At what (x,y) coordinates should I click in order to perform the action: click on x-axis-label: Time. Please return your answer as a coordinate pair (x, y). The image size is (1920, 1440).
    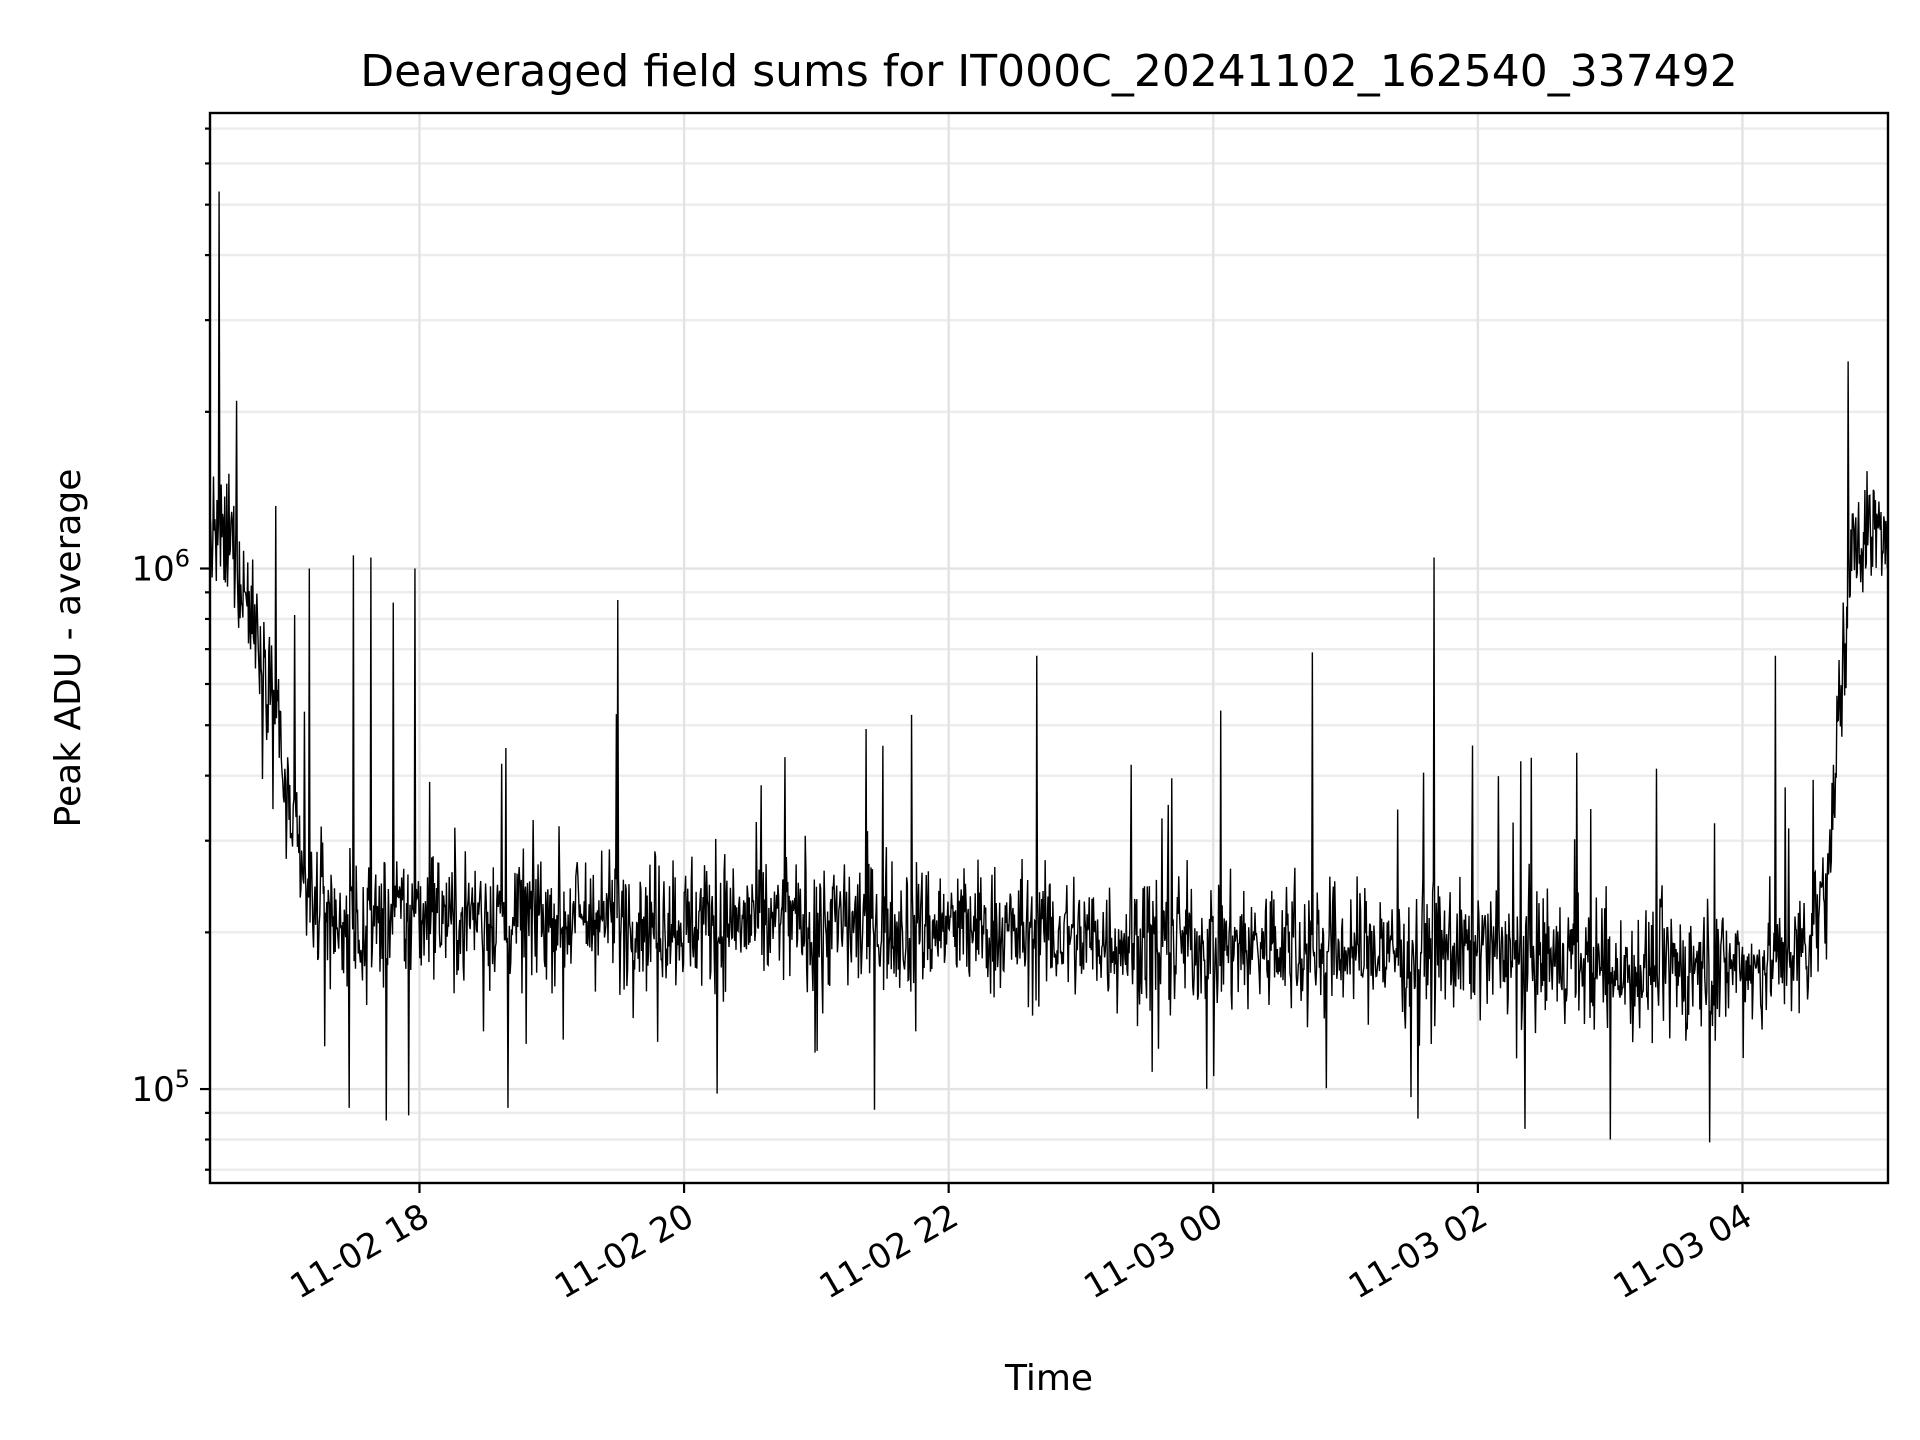
    Looking at the image, I should click on (1048, 1378).